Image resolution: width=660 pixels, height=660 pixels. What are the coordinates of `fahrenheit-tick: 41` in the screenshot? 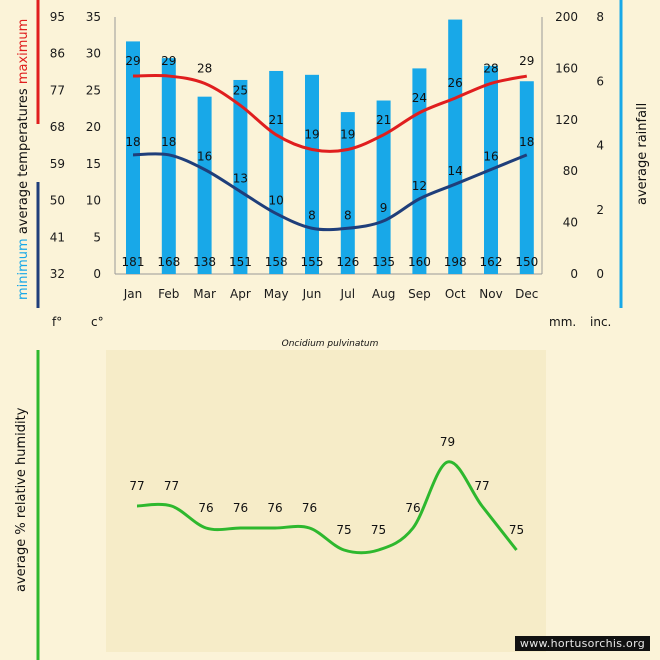 It's located at (57, 237).